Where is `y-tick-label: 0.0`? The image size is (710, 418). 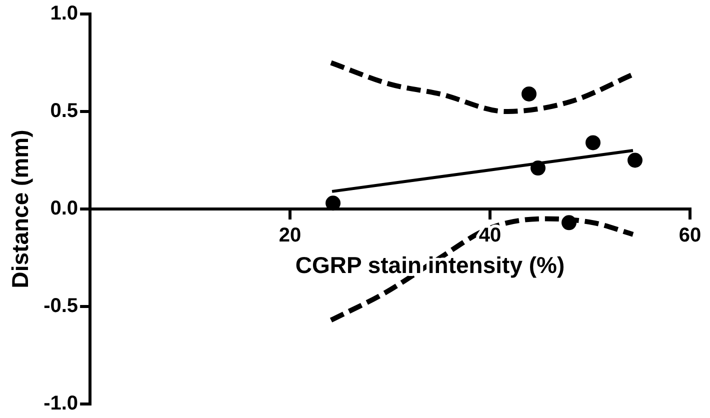
y-tick-label: 0.0 is located at coordinates (64, 209).